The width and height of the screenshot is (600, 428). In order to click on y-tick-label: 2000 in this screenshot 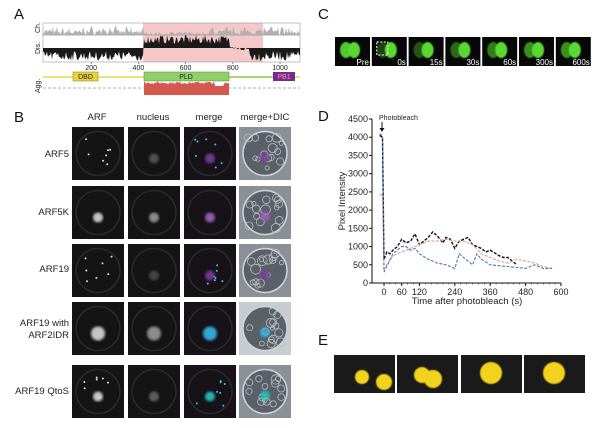, I will do `click(358, 210)`.